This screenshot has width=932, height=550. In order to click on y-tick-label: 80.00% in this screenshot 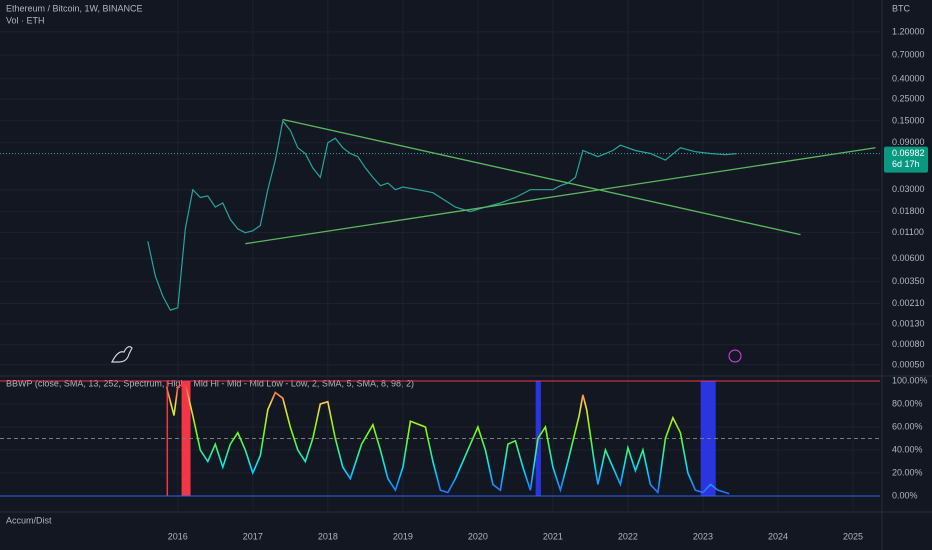, I will do `click(907, 403)`.